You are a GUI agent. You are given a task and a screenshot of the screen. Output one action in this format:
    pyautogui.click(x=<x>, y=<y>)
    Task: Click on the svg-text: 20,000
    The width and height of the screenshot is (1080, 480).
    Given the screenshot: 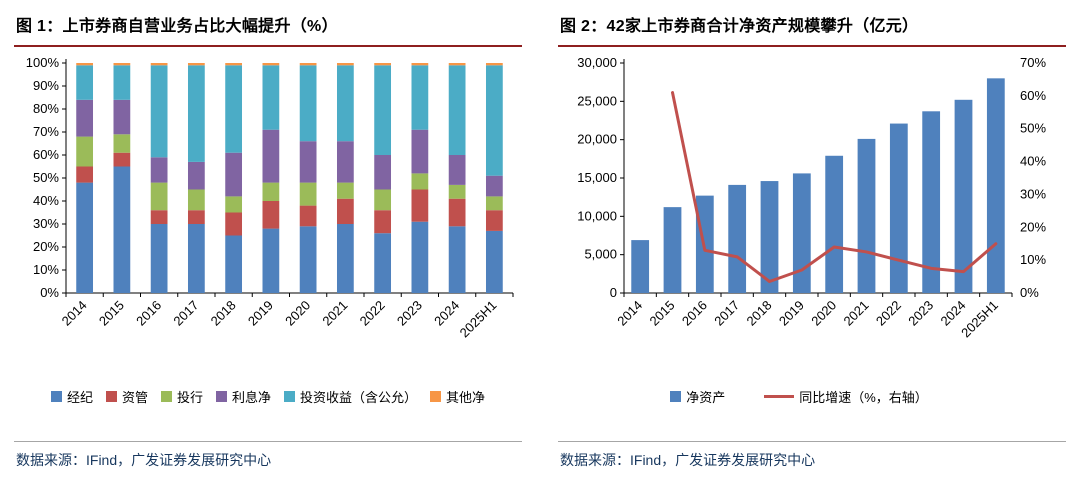 What is the action you would take?
    pyautogui.click(x=597, y=139)
    